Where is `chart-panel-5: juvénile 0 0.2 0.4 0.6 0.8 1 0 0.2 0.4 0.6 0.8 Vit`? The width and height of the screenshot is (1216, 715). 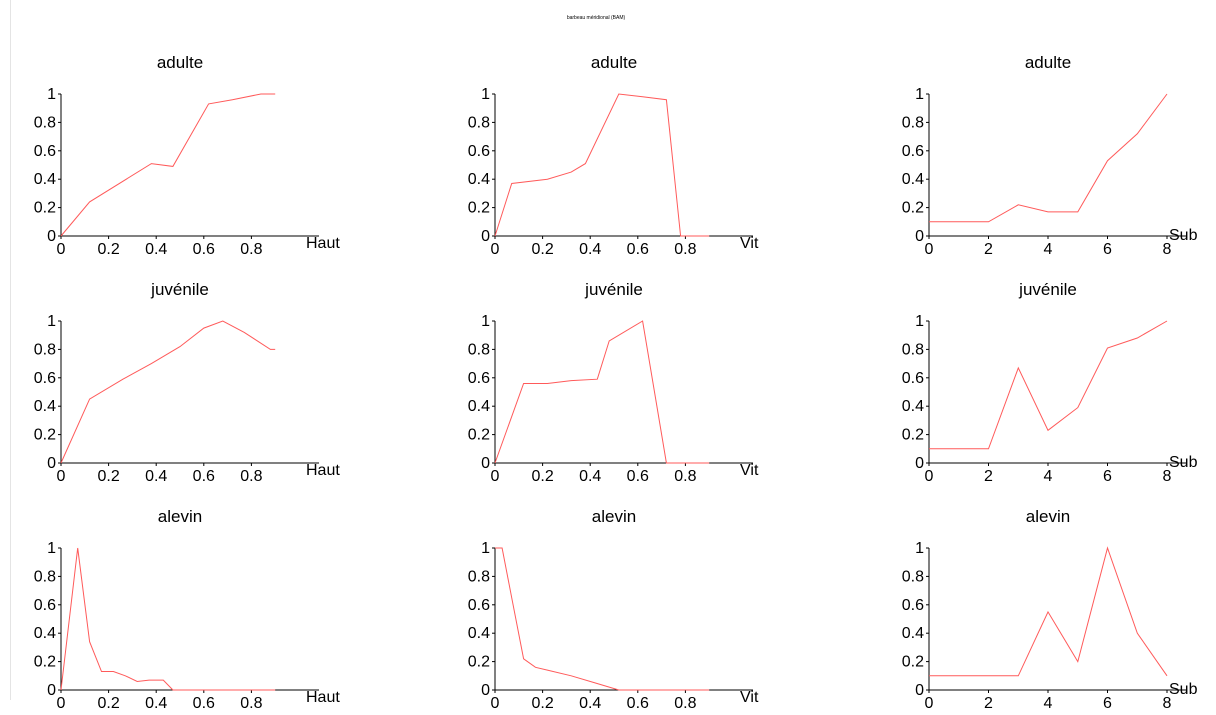
chart-panel-5: juvénile 0 0.2 0.4 0.6 0.8 1 0 0.2 0.4 0.6 0.8 Vit is located at coordinates (613, 382).